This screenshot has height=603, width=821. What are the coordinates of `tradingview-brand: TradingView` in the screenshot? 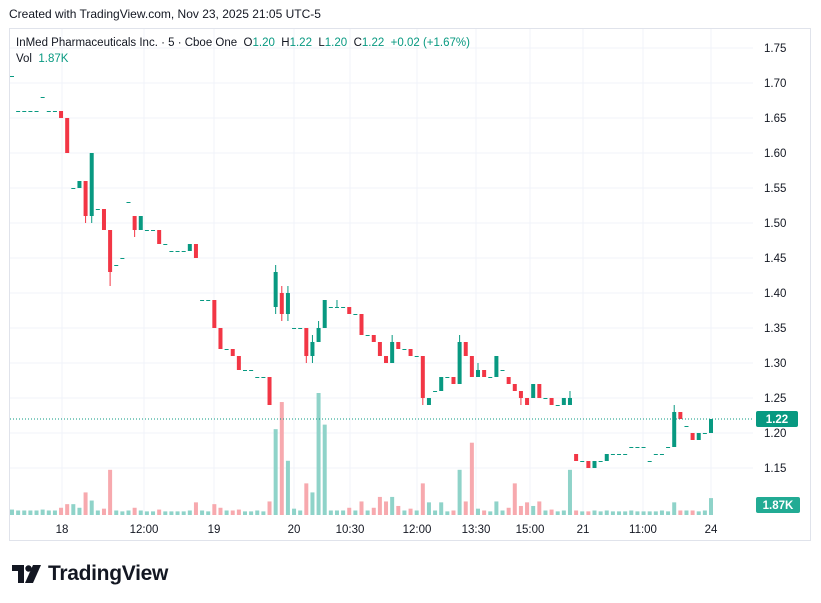 It's located at (90, 574).